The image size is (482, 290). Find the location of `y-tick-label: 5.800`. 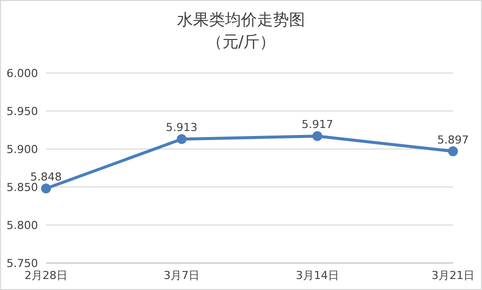

y-tick-label: 5.800 is located at coordinates (22, 225).